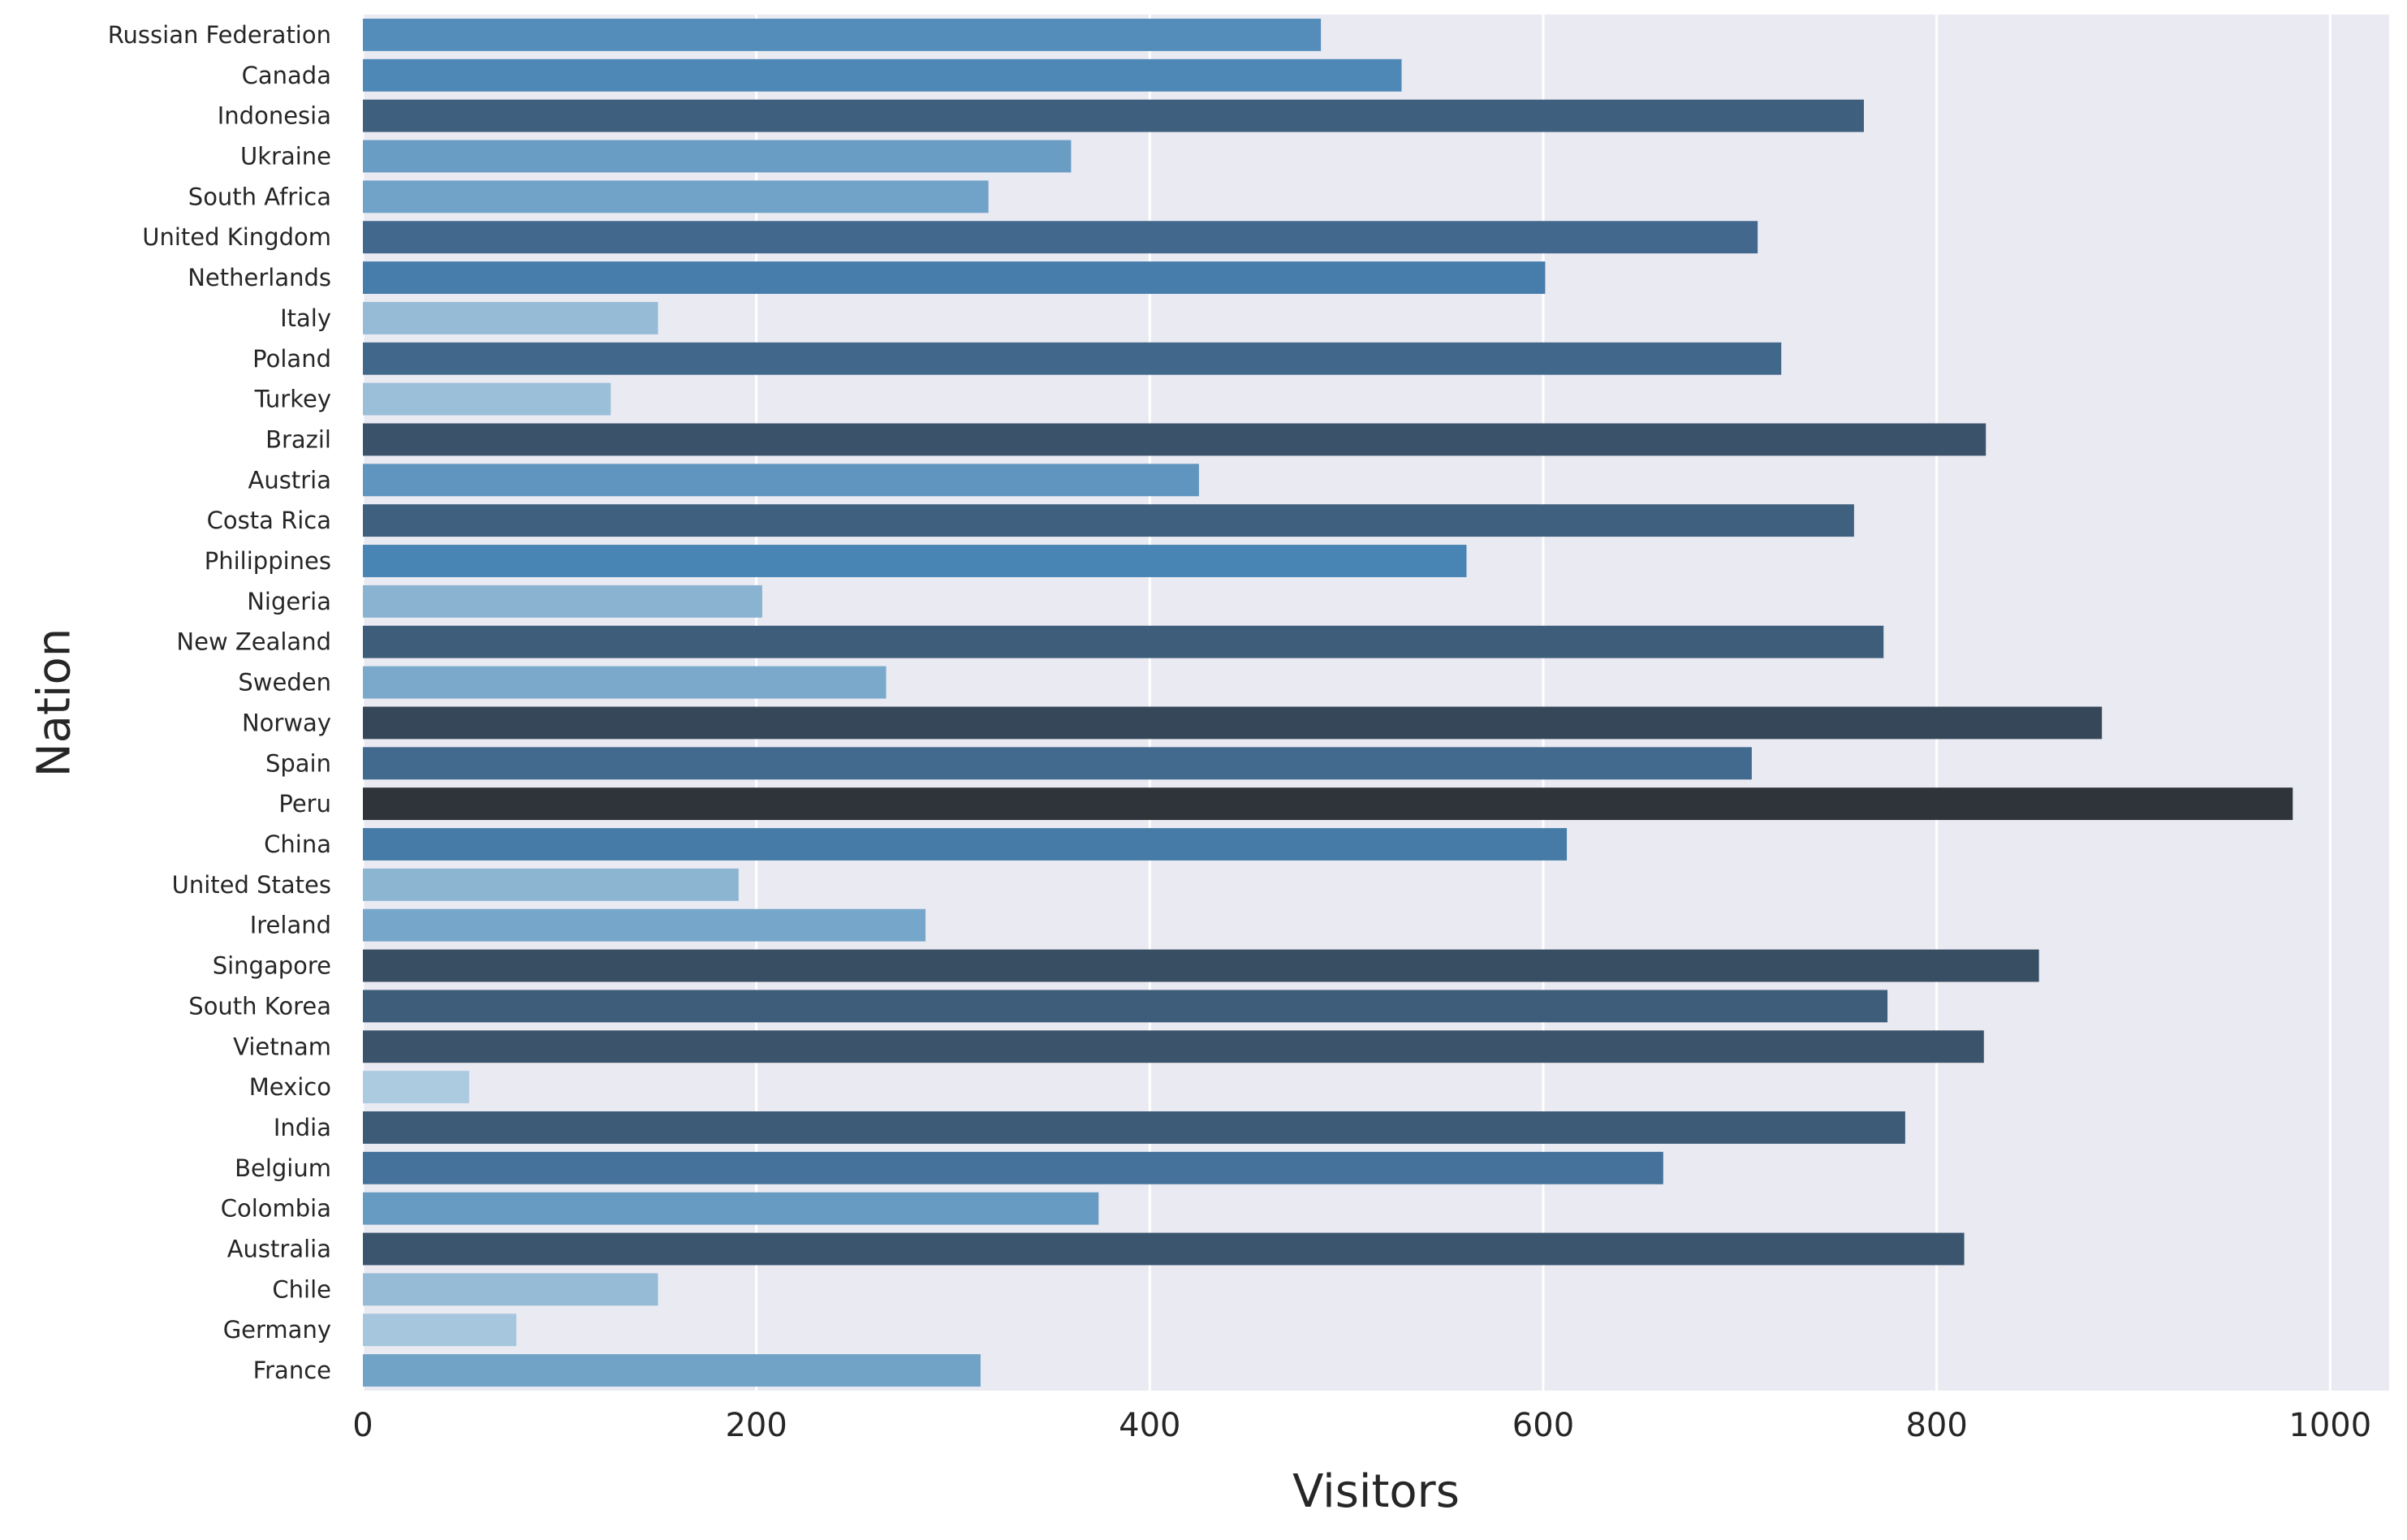 This screenshot has height=1540, width=2407. I want to click on bar-germany, so click(440, 1331).